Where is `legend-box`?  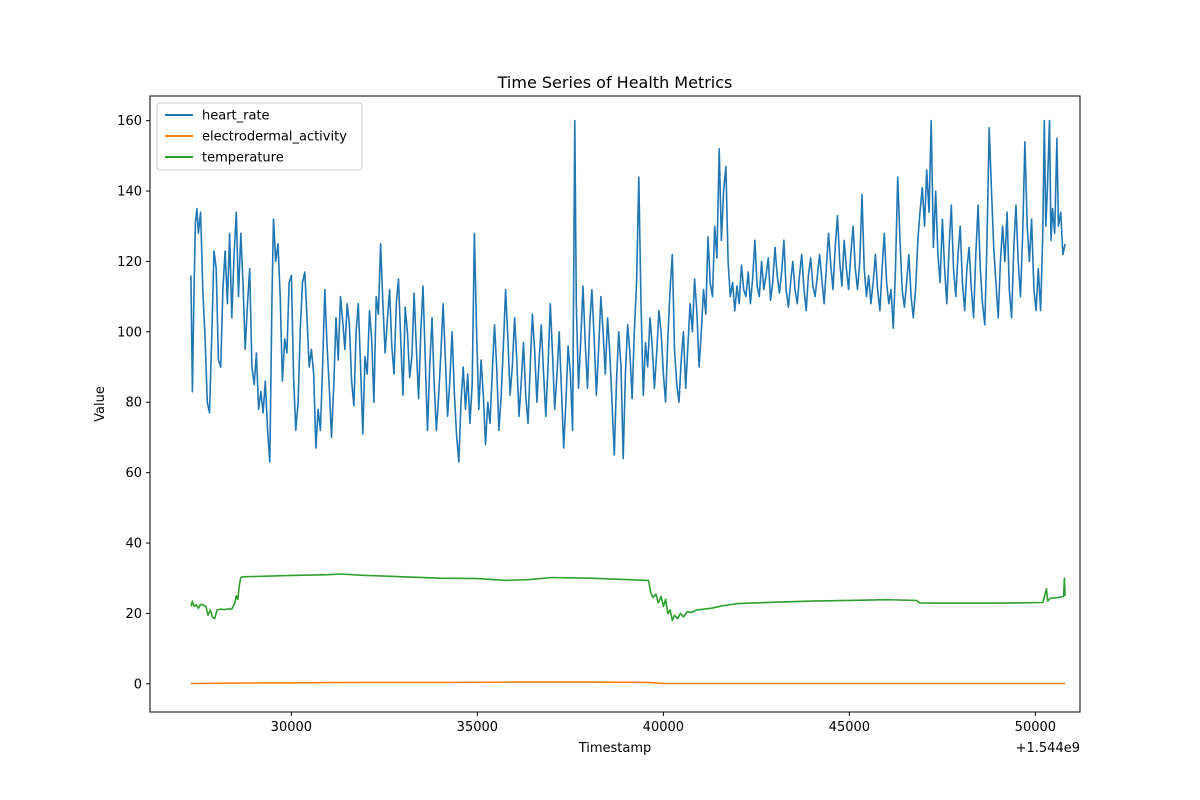
legend-box is located at coordinates (259, 136).